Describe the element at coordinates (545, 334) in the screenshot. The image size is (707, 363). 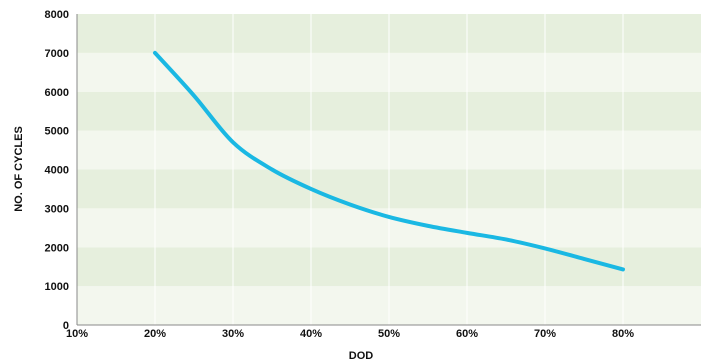
I see `x-tick-label: 70%` at that location.